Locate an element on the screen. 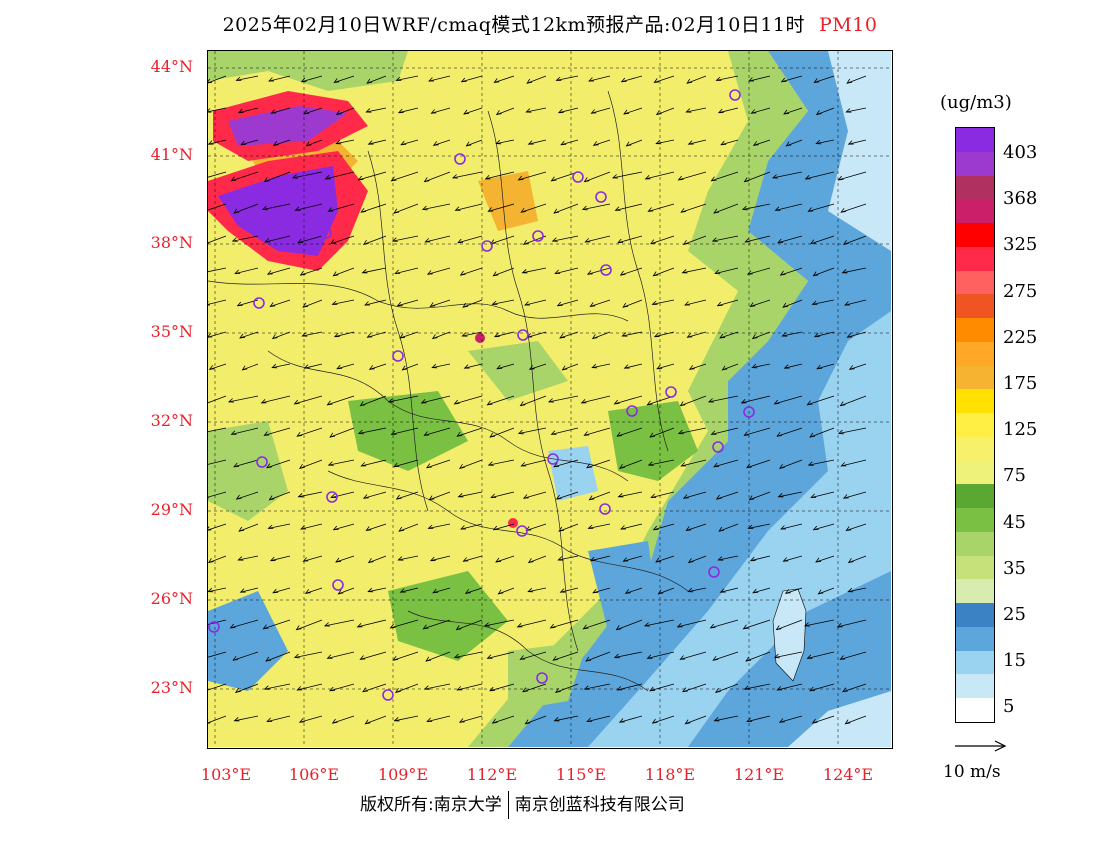 Image resolution: width=1100 pixels, height=850 pixels. lat-label-44: 44°N is located at coordinates (171, 66).